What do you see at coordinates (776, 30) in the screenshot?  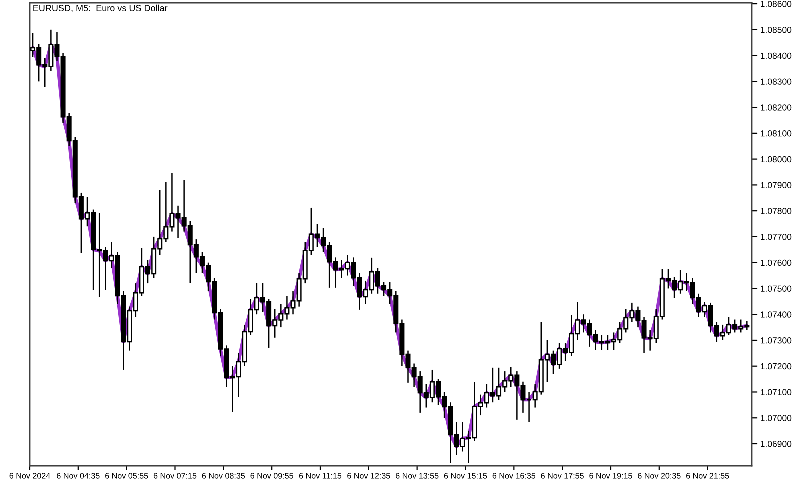 I see `y-tick-label: 1.08500` at bounding box center [776, 30].